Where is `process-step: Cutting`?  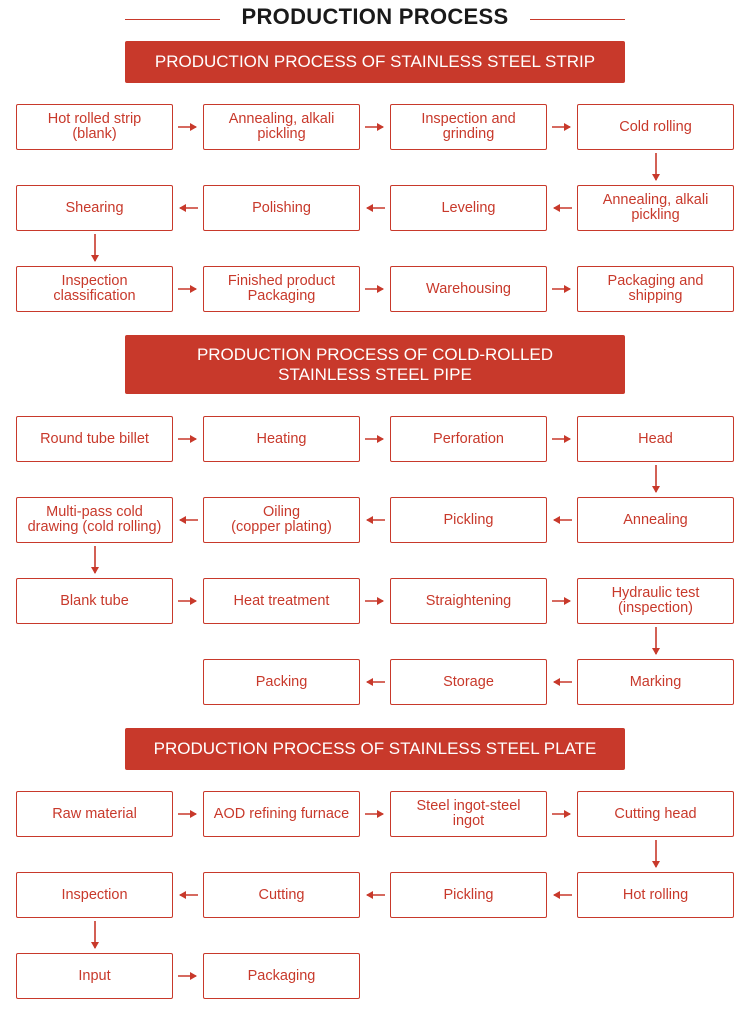
process-step: Cutting is located at coordinates (281, 895).